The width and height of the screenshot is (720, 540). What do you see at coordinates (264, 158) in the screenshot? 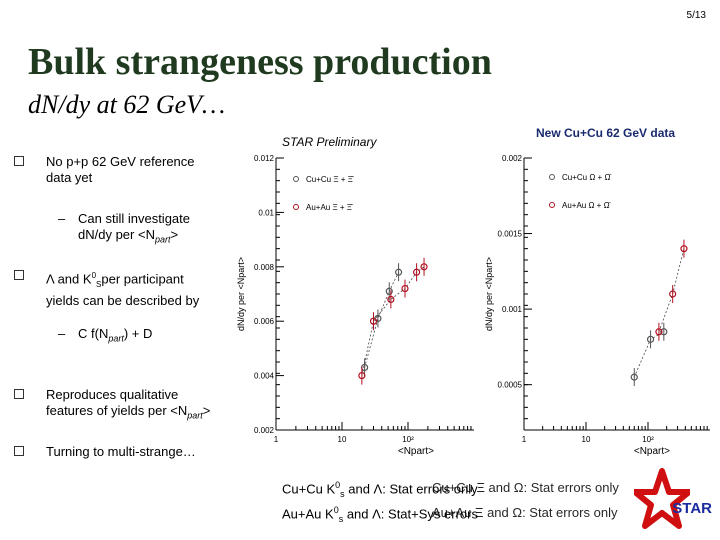
I see `y-tick-label: 0.012` at bounding box center [264, 158].